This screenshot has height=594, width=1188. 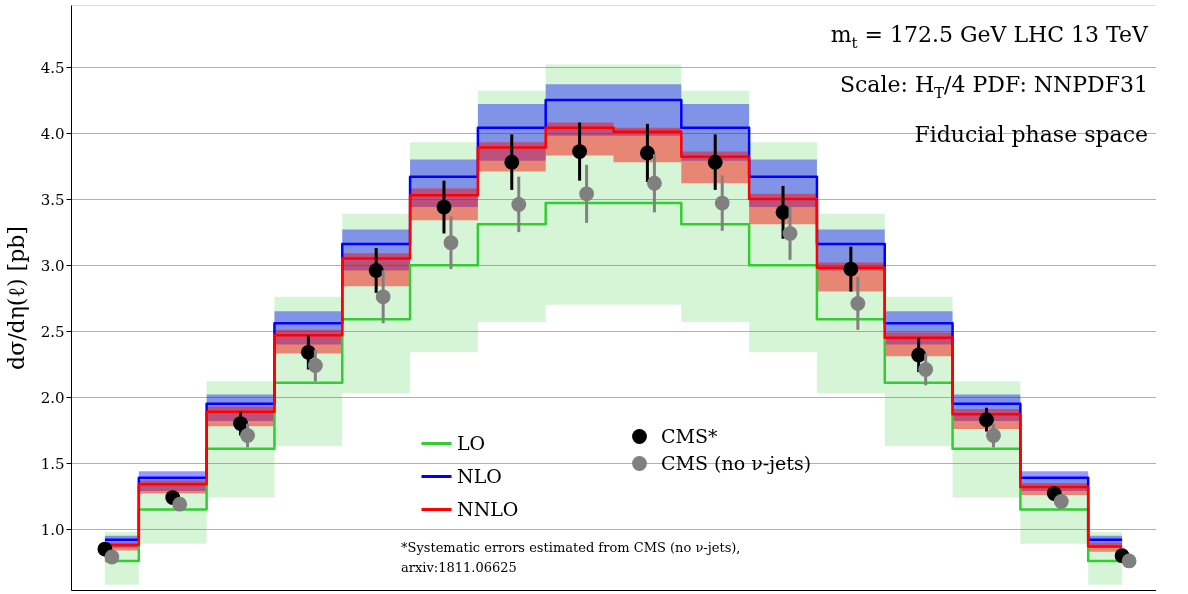 I want to click on y-tick-label: 3.0, so click(x=52, y=265).